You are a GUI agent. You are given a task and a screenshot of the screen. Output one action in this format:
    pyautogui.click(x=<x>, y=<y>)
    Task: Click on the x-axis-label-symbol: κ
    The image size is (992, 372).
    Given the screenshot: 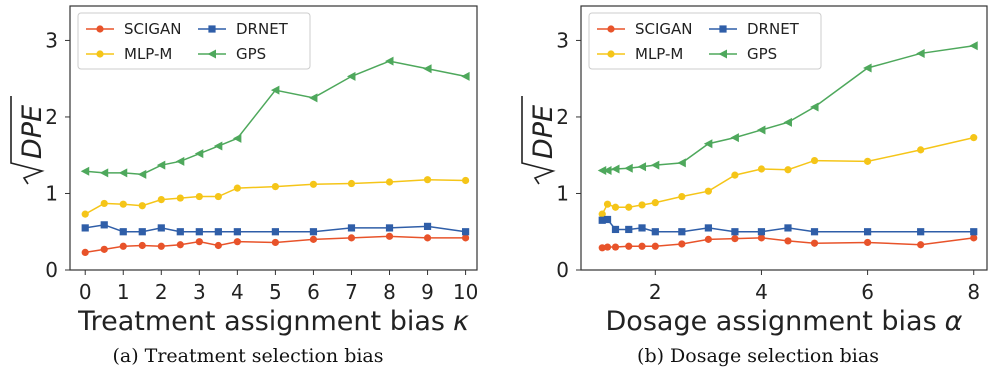 What is the action you would take?
    pyautogui.click(x=461, y=321)
    